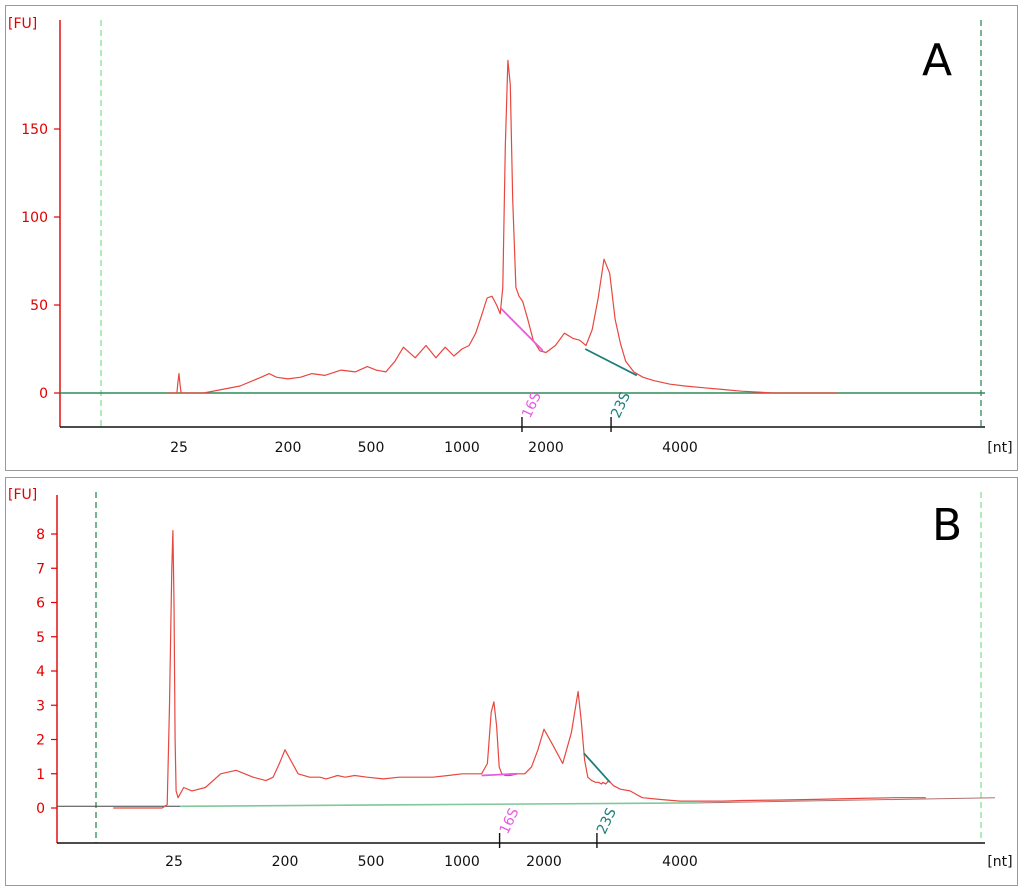 The image size is (1024, 890). What do you see at coordinates (40, 775) in the screenshot?
I see `y-tick-label: 1` at bounding box center [40, 775].